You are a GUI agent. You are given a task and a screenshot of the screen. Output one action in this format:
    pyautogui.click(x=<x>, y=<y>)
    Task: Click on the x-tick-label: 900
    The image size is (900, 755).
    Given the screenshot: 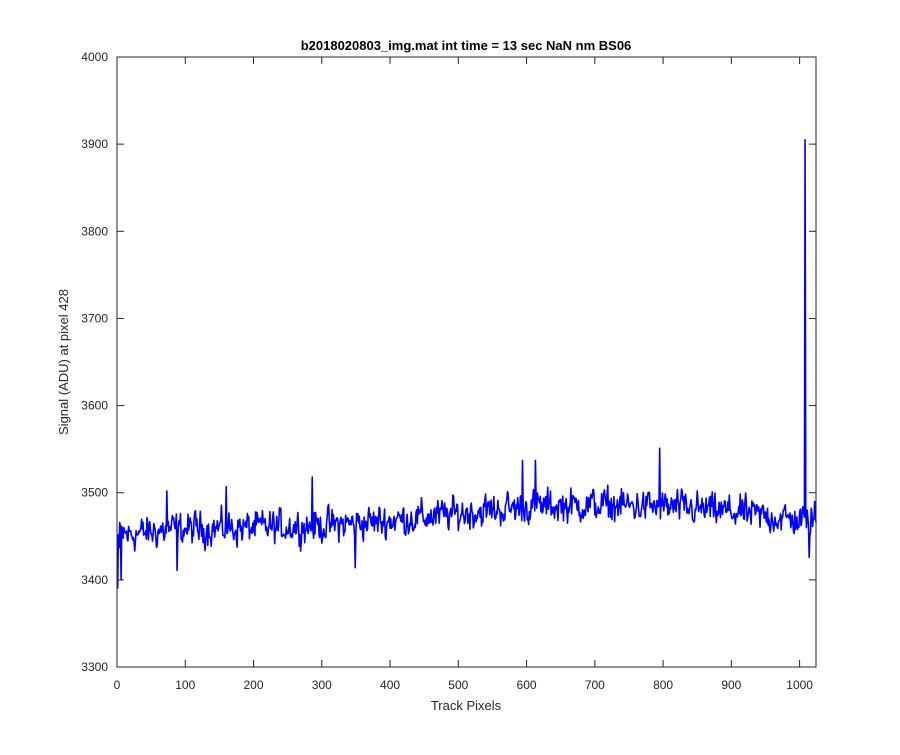 What is the action you would take?
    pyautogui.click(x=731, y=685)
    